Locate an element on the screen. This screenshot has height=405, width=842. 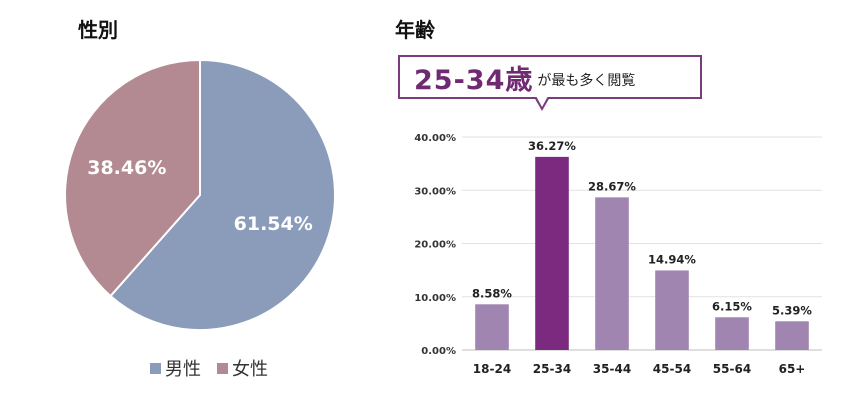
pie-legend: 男性 女性 is located at coordinates (209, 368).